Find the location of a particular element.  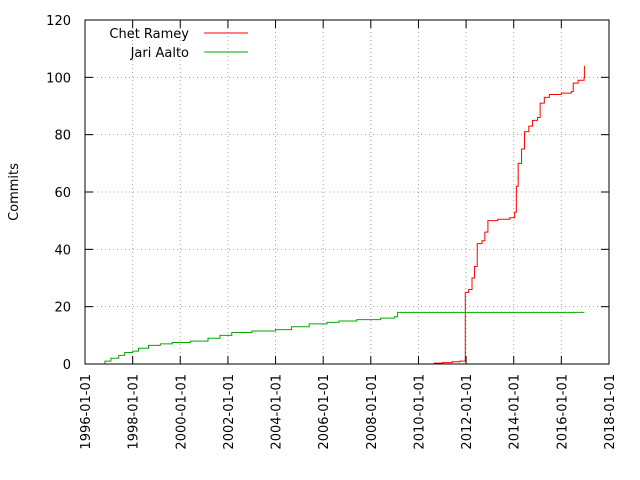

y-tick-label: 80 is located at coordinates (62, 136).